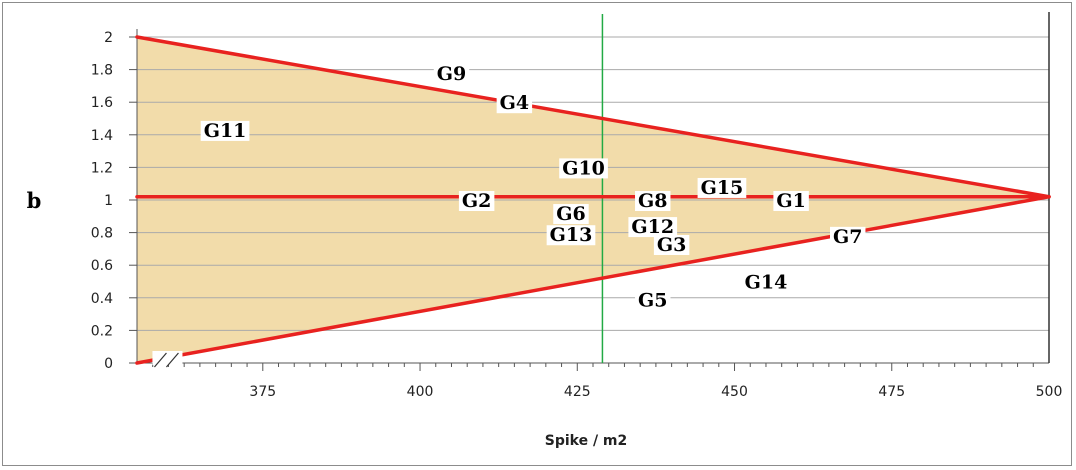  I want to click on y-tick-label: 2, so click(108, 38).